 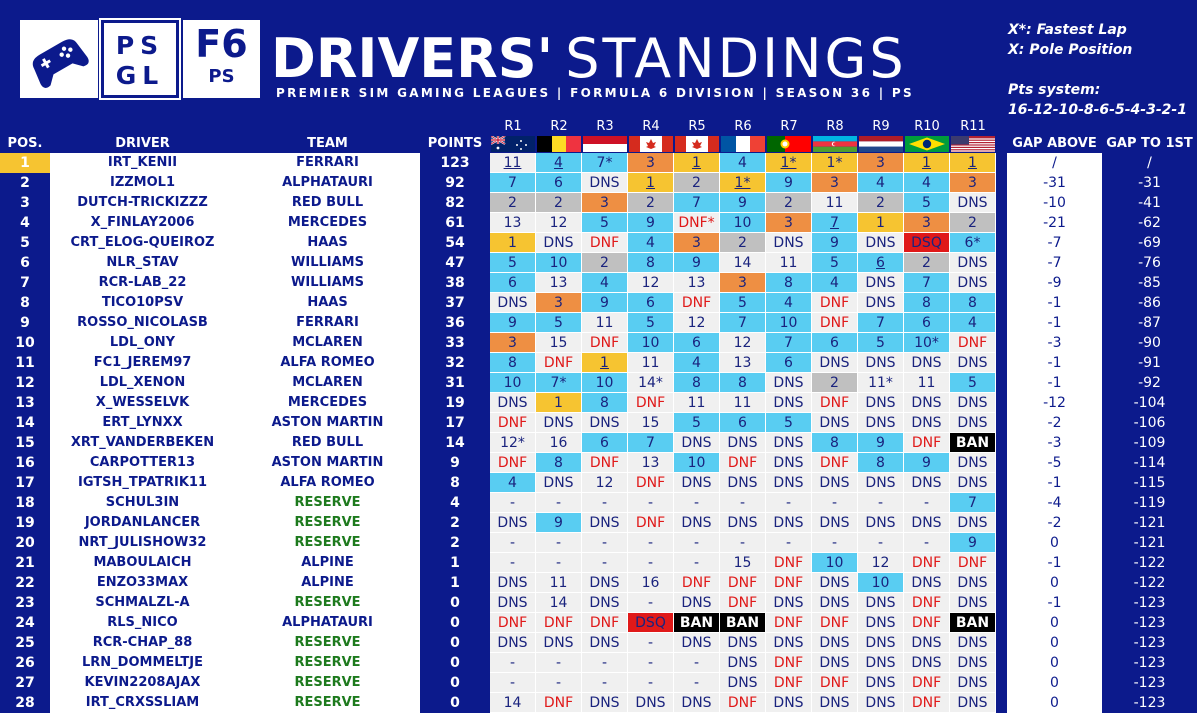 I want to click on race-result-r6: 15, so click(x=743, y=563).